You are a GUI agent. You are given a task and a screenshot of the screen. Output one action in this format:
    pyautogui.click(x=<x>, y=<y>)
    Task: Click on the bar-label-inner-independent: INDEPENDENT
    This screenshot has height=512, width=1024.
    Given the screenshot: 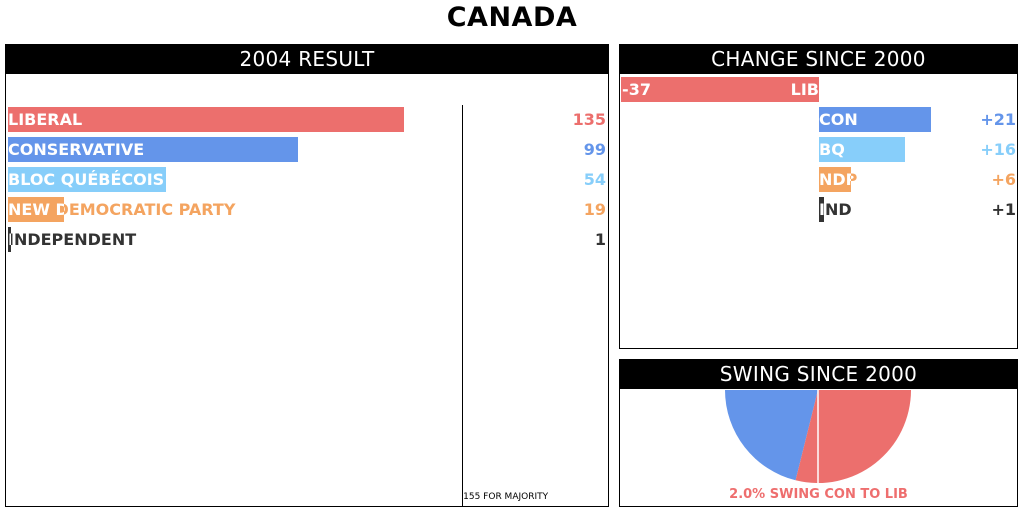 What is the action you would take?
    pyautogui.click(x=9, y=239)
    